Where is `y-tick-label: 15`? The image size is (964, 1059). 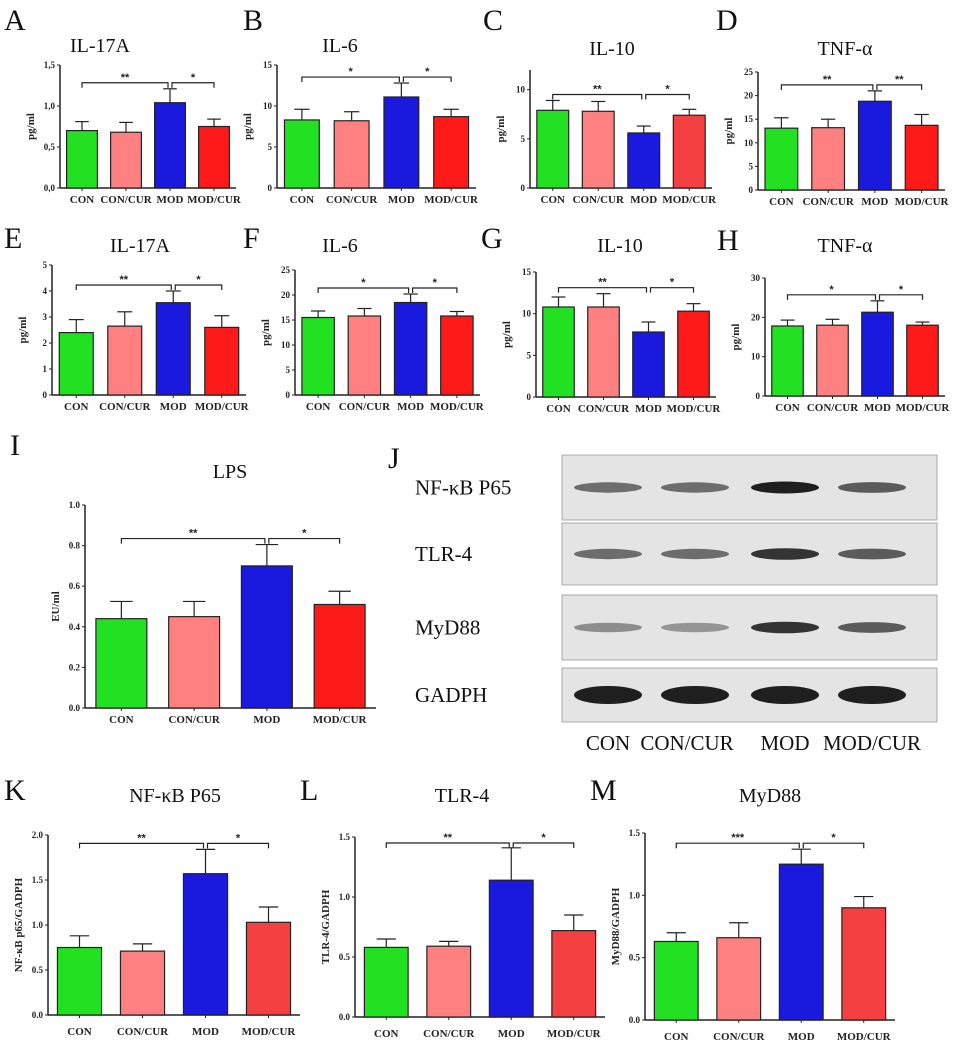
y-tick-label: 15 is located at coordinates (527, 272).